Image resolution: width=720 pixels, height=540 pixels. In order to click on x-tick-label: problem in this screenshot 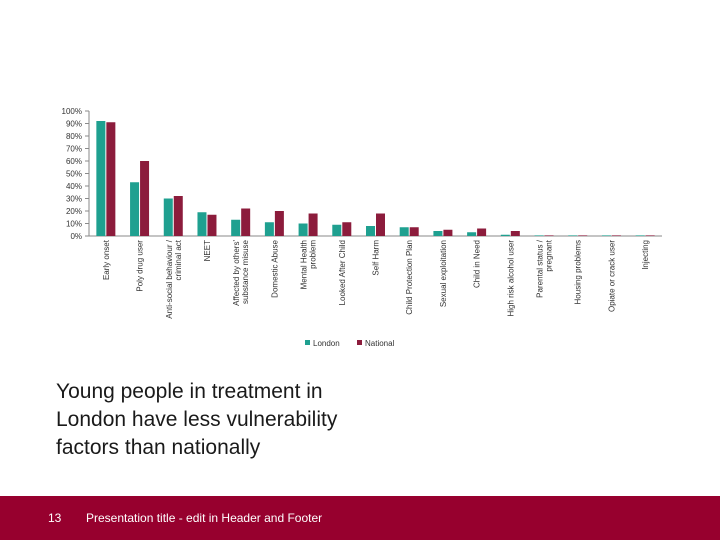, I will do `click(313, 254)`.